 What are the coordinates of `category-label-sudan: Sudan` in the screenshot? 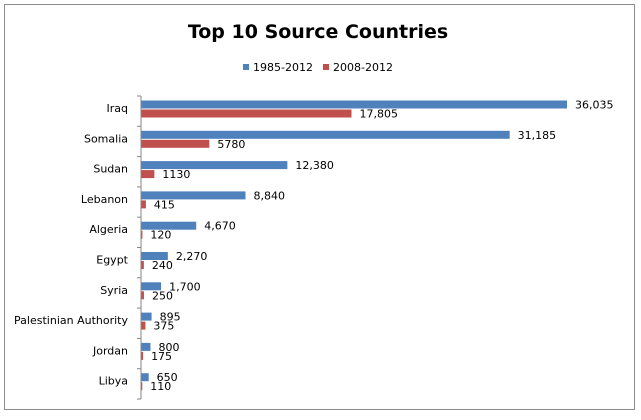 It's located at (110, 169).